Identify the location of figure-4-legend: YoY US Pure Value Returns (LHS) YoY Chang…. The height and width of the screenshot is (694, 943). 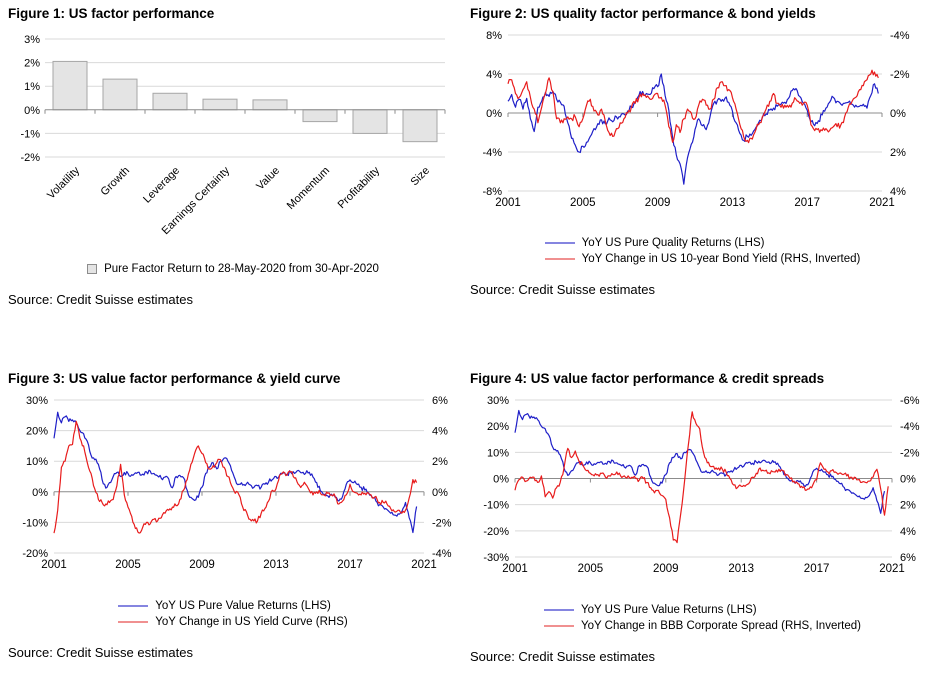
(702, 618).